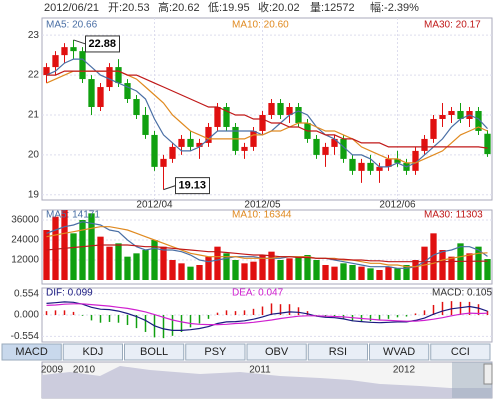  I want to click on y-tick-label: 23, so click(34, 35).